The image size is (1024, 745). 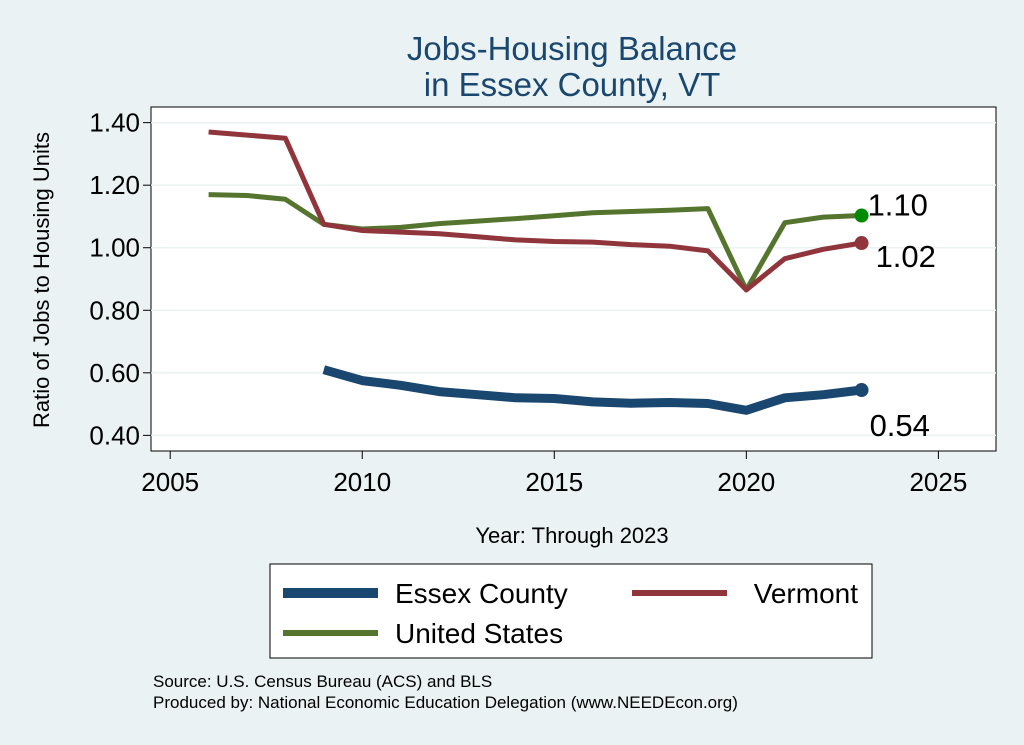 I want to click on x-tick-label: 2010, so click(x=362, y=482).